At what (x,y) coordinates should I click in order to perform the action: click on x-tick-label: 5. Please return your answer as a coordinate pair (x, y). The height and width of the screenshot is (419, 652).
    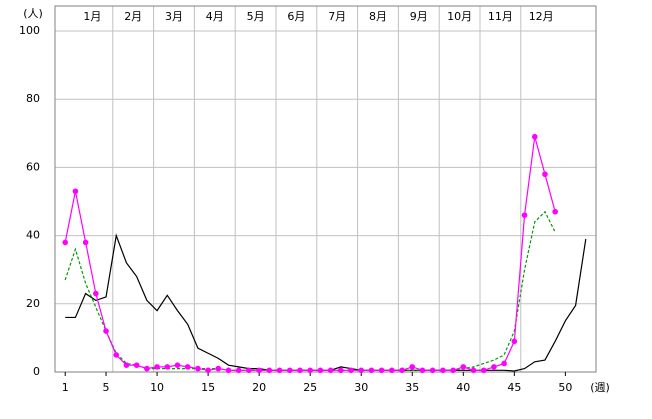
    Looking at the image, I should click on (106, 387).